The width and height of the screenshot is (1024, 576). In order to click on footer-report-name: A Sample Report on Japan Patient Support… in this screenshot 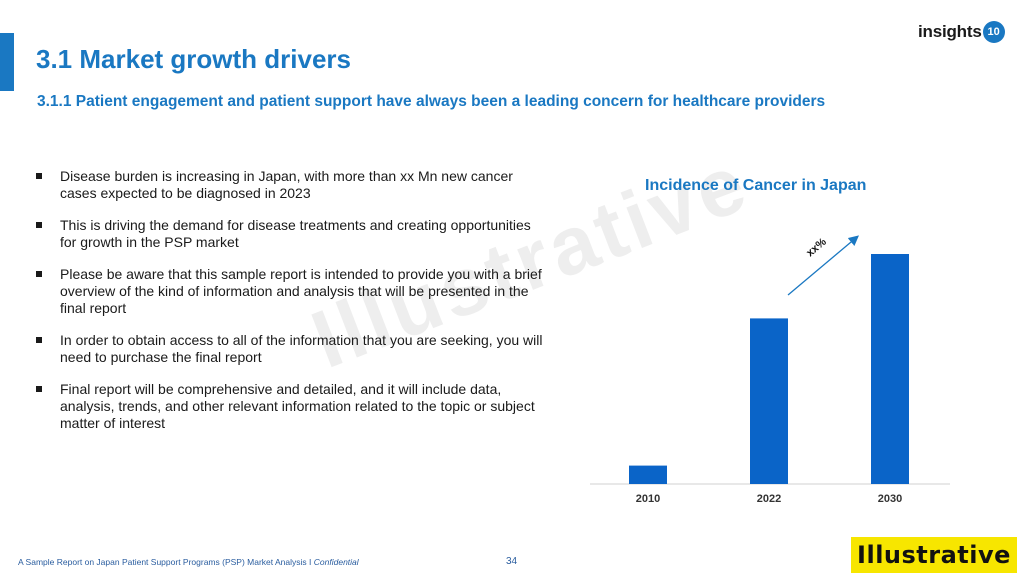, I will do `click(166, 562)`.